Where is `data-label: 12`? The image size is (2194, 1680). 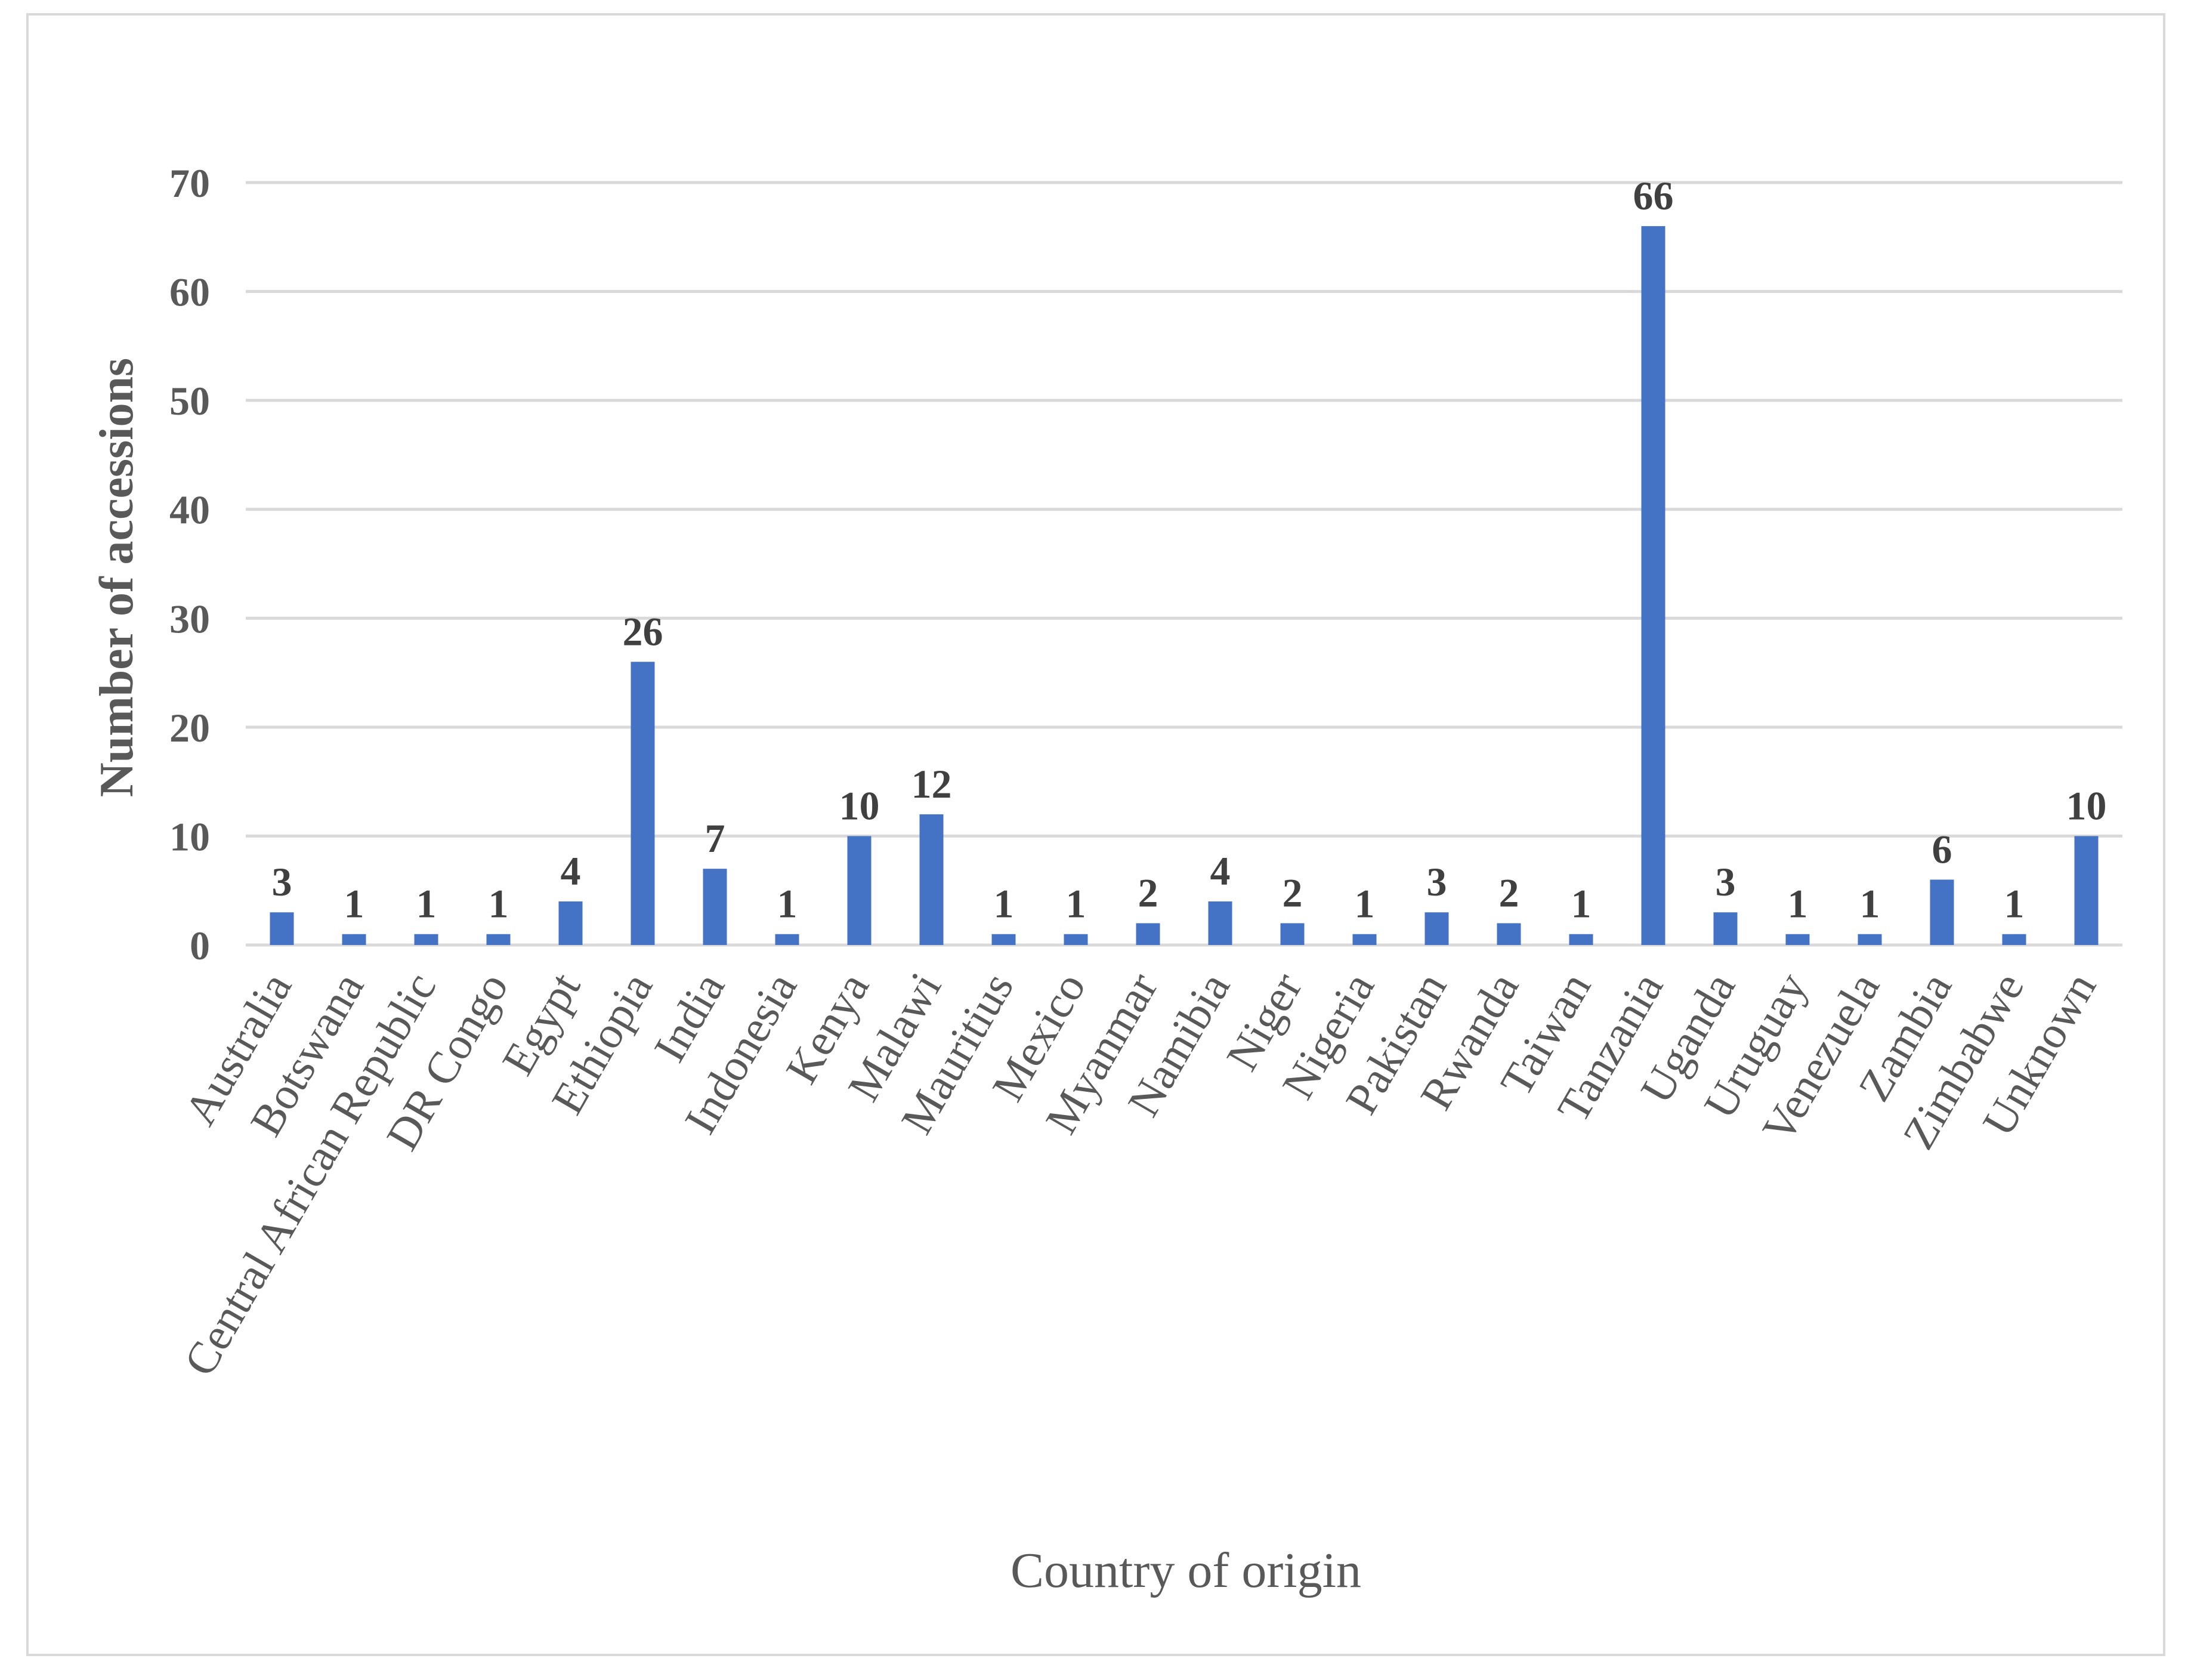 data-label: 12 is located at coordinates (932, 784).